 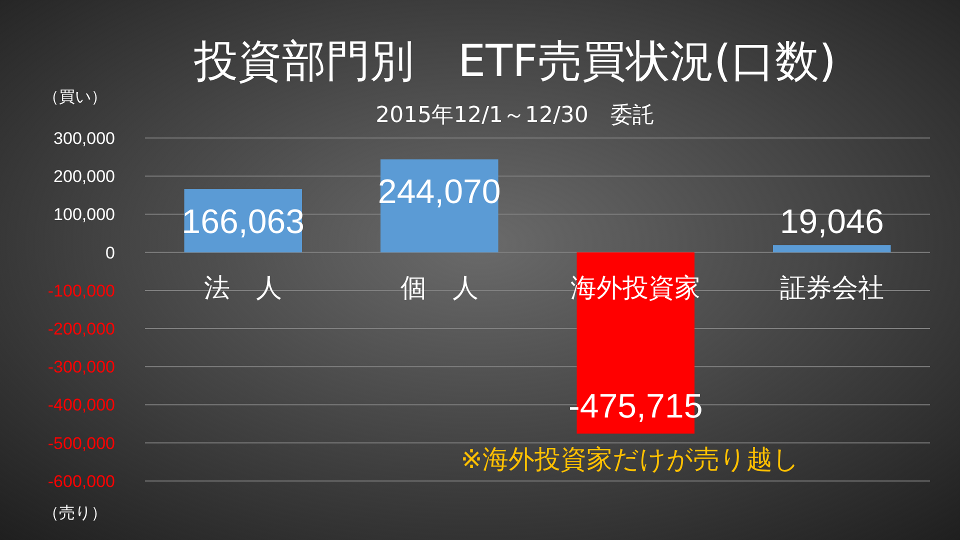 What do you see at coordinates (110, 252) in the screenshot?
I see `y-tick-label: 0` at bounding box center [110, 252].